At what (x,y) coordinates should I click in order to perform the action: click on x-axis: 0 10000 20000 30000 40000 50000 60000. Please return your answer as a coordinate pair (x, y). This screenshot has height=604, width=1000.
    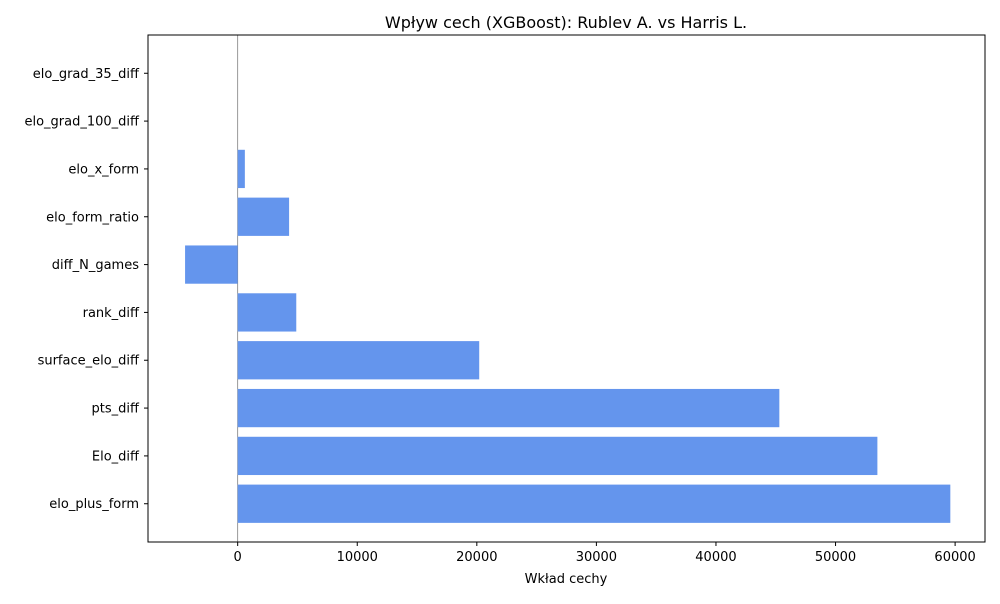
    Looking at the image, I should click on (605, 553).